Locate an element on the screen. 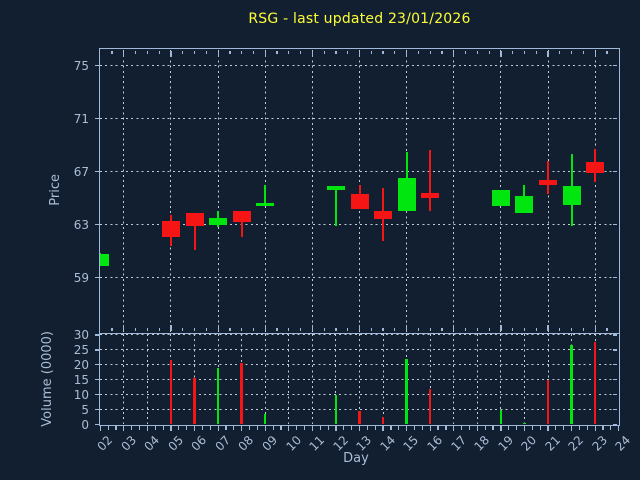 The width and height of the screenshot is (640, 480). day-tick-label: 24 is located at coordinates (623, 443).